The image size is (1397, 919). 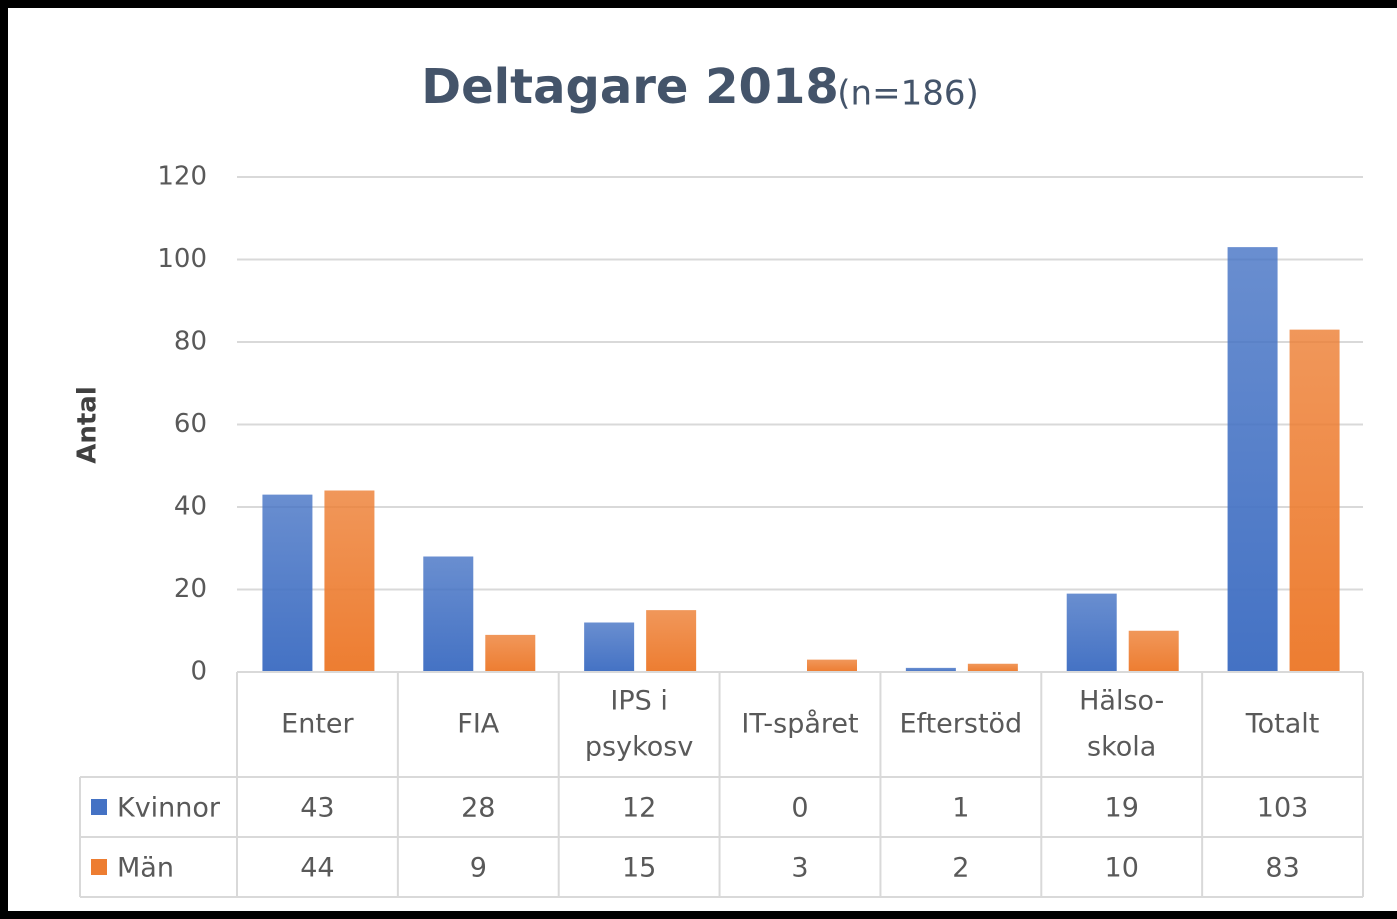 I want to click on table-value: 103, so click(x=1283, y=808).